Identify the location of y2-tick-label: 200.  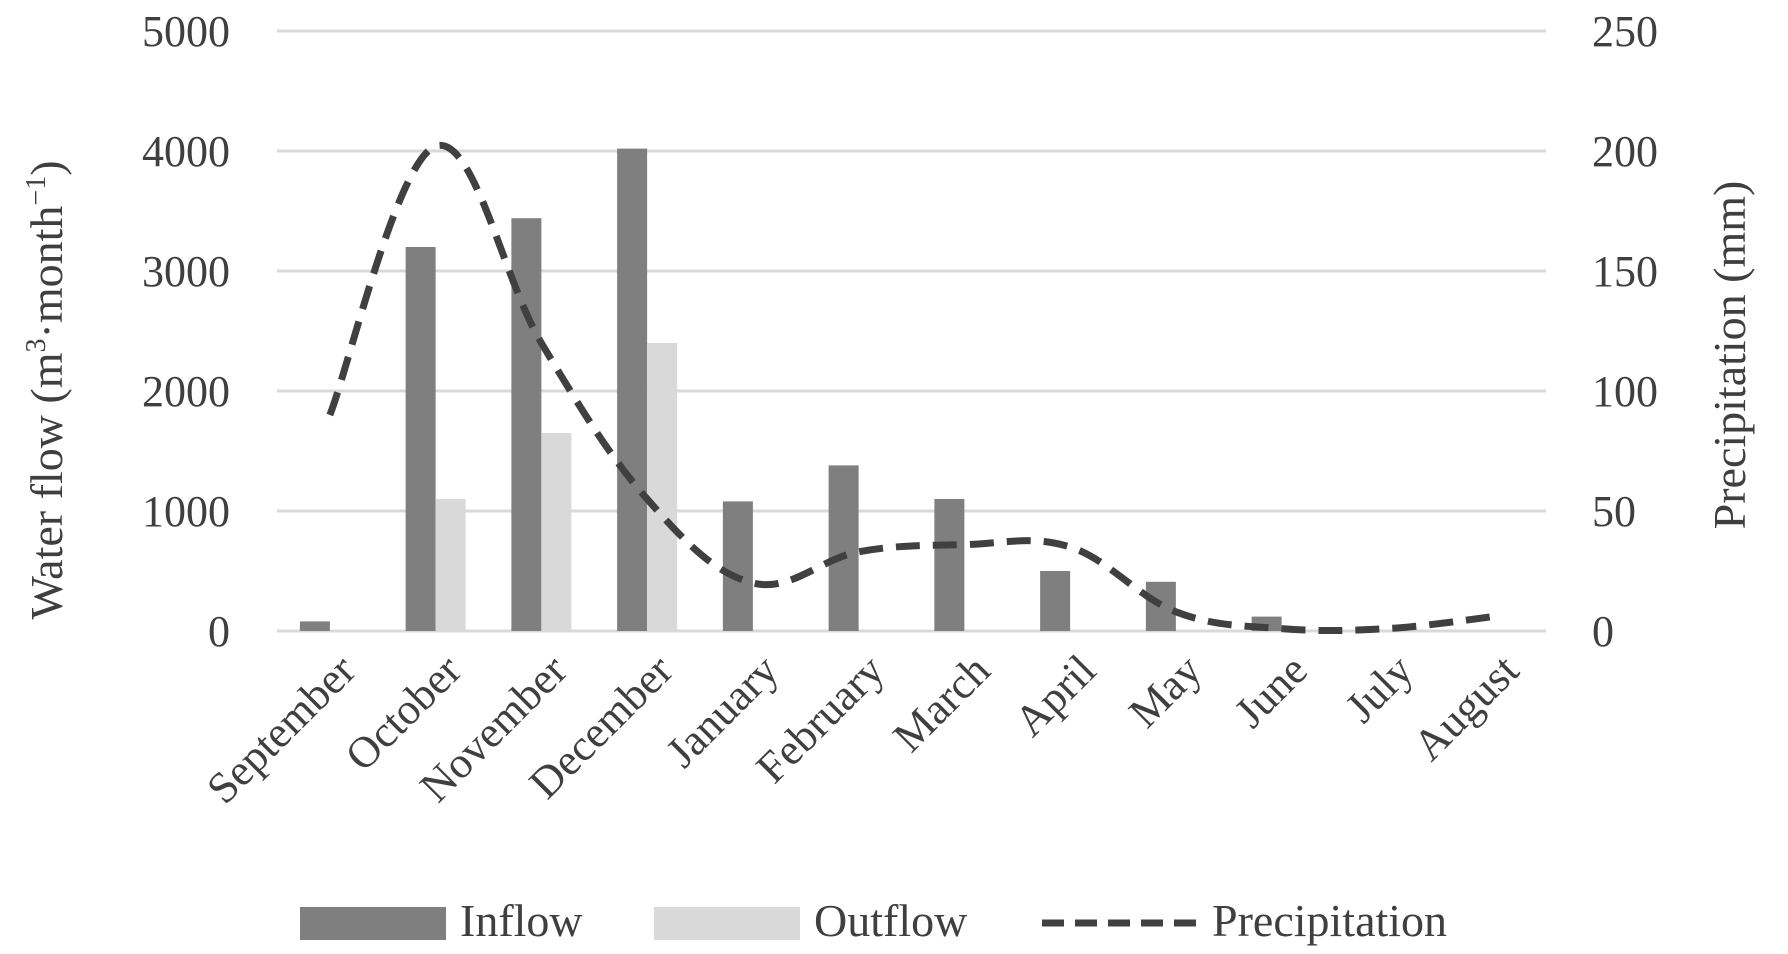
(1625, 151).